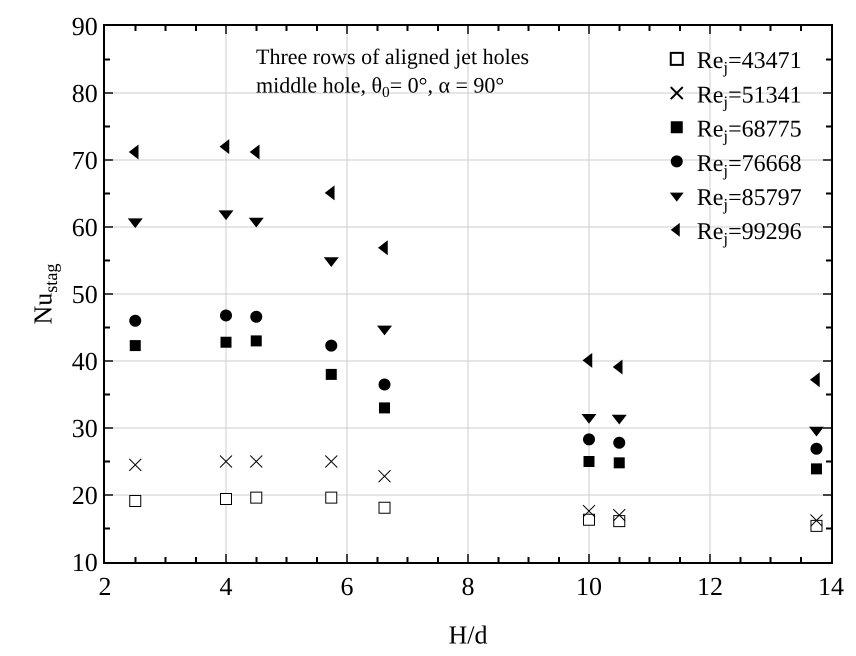  I want to click on y-tick-label: 50, so click(85, 295).